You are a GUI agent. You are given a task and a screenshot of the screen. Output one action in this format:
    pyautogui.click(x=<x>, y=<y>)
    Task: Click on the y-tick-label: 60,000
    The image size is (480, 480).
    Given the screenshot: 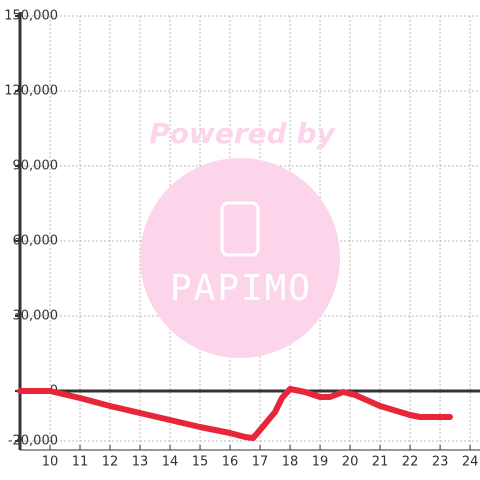 What is the action you would take?
    pyautogui.click(x=36, y=241)
    